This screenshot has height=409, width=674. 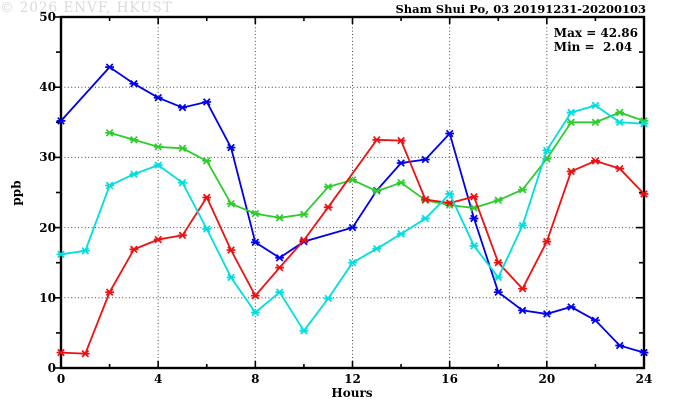 I want to click on y-tick-label: 0, so click(x=51, y=368).